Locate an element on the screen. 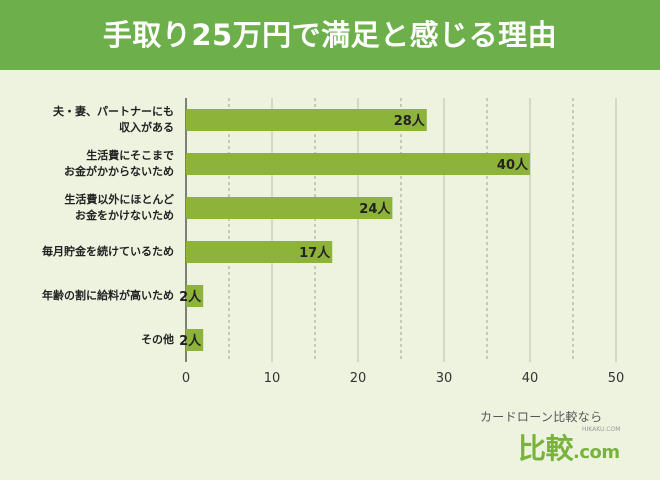 This screenshot has height=480, width=660. brand-tagline: カードローン比較なら is located at coordinates (541, 417).